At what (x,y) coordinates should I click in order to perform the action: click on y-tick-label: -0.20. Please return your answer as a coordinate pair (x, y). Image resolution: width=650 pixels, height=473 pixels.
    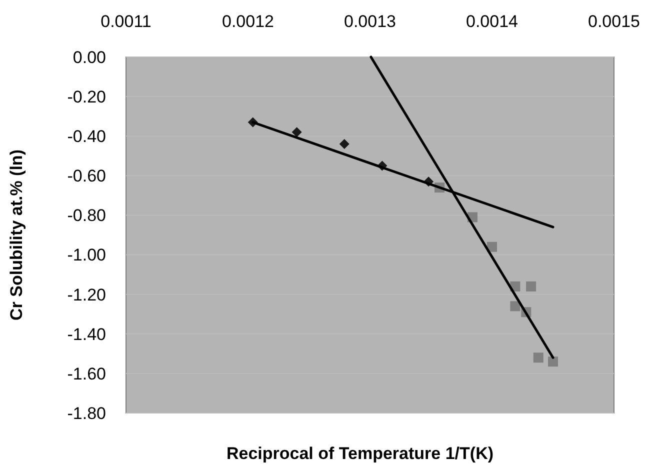
    Looking at the image, I should click on (86, 97).